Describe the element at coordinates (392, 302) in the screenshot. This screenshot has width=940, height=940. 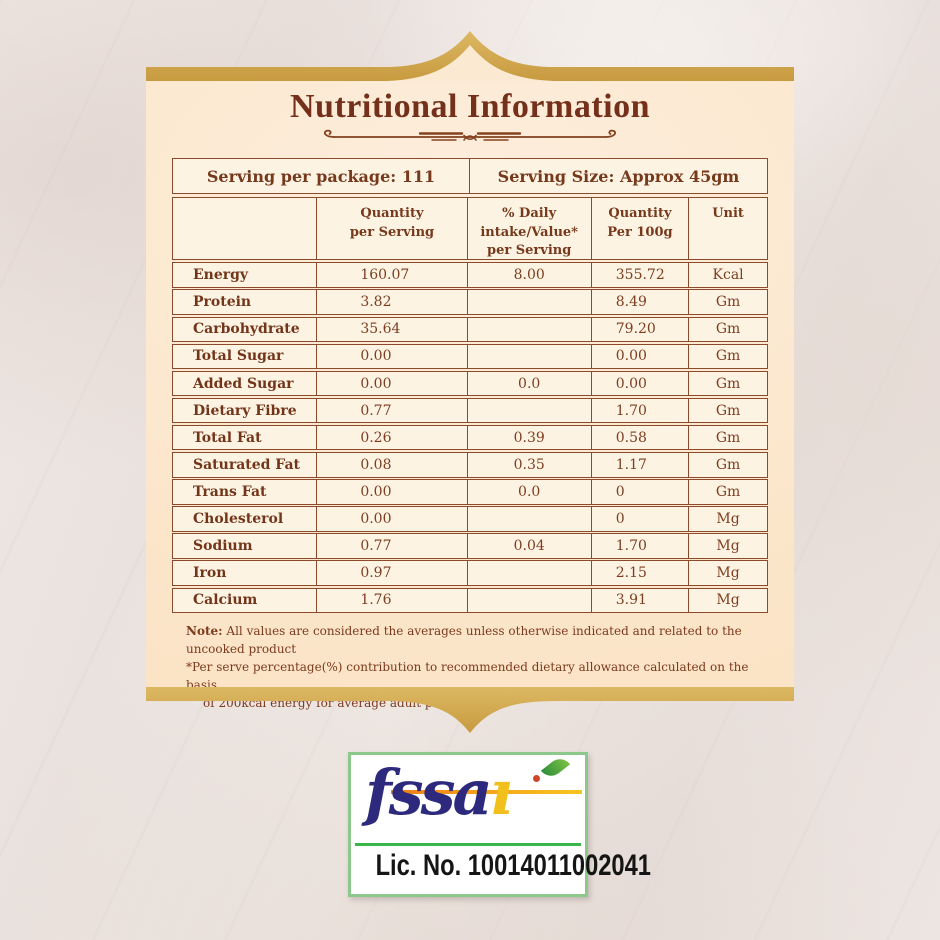
I see `qty-per-serving: 3.82` at that location.